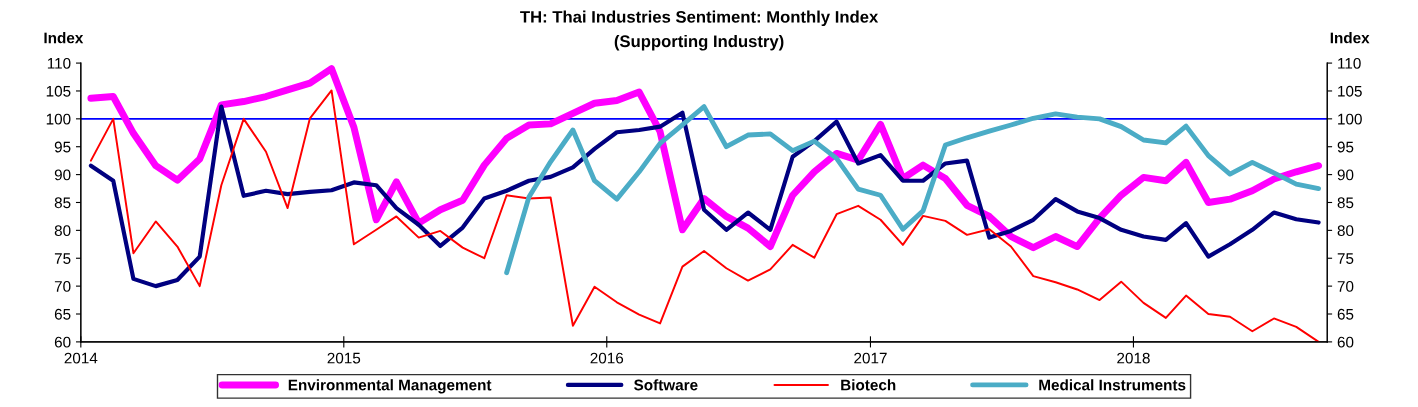 The image size is (1418, 407). I want to click on y2-tick-label: 70, so click(1345, 286).